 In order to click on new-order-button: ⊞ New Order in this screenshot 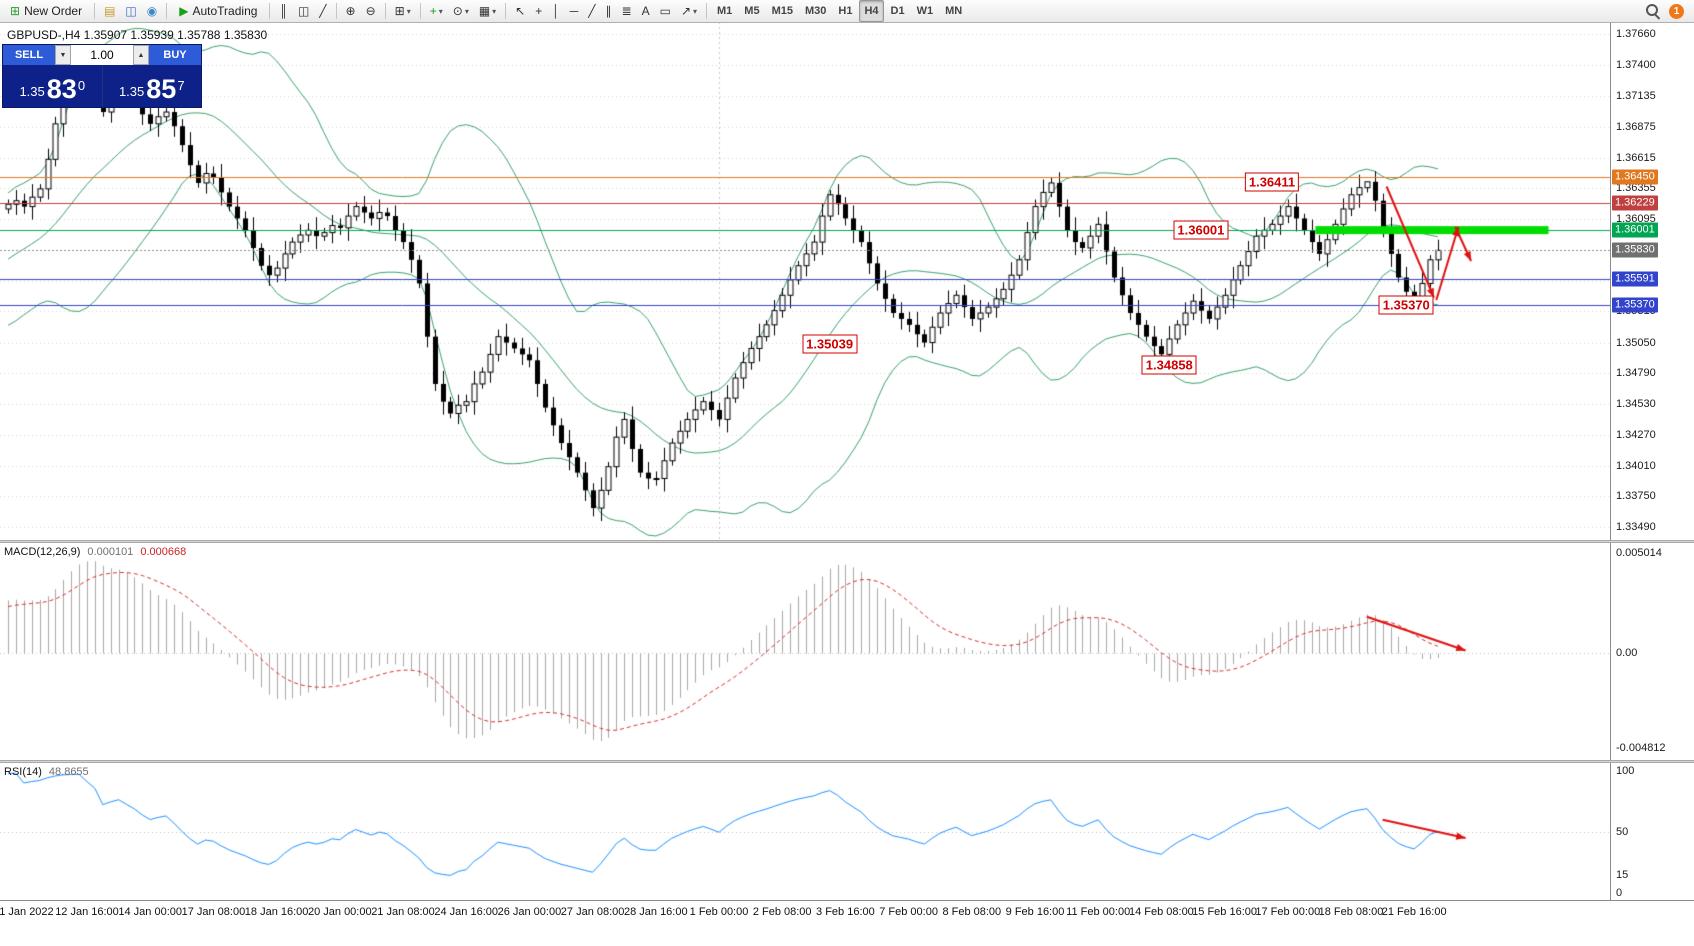, I will do `click(46, 11)`.